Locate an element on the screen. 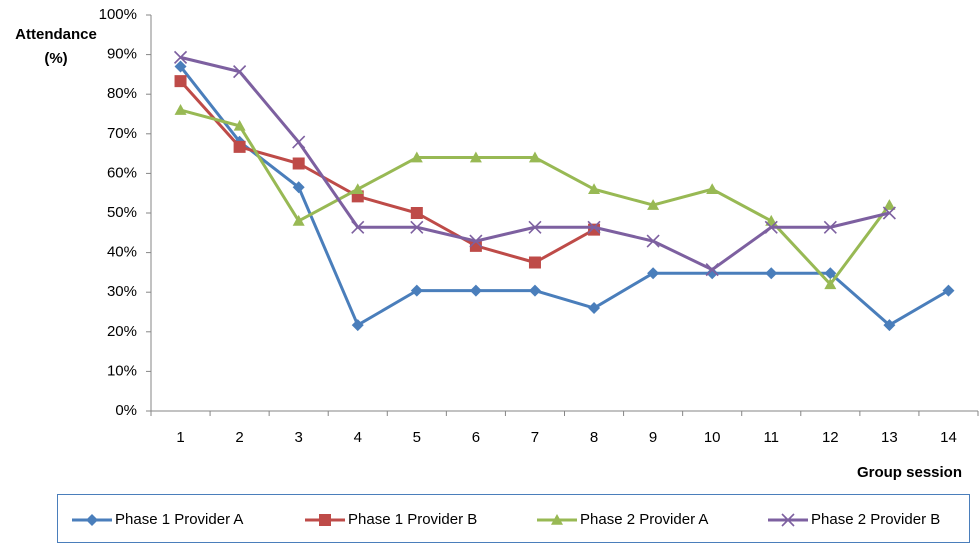  x-tick-label: 4 is located at coordinates (358, 437).